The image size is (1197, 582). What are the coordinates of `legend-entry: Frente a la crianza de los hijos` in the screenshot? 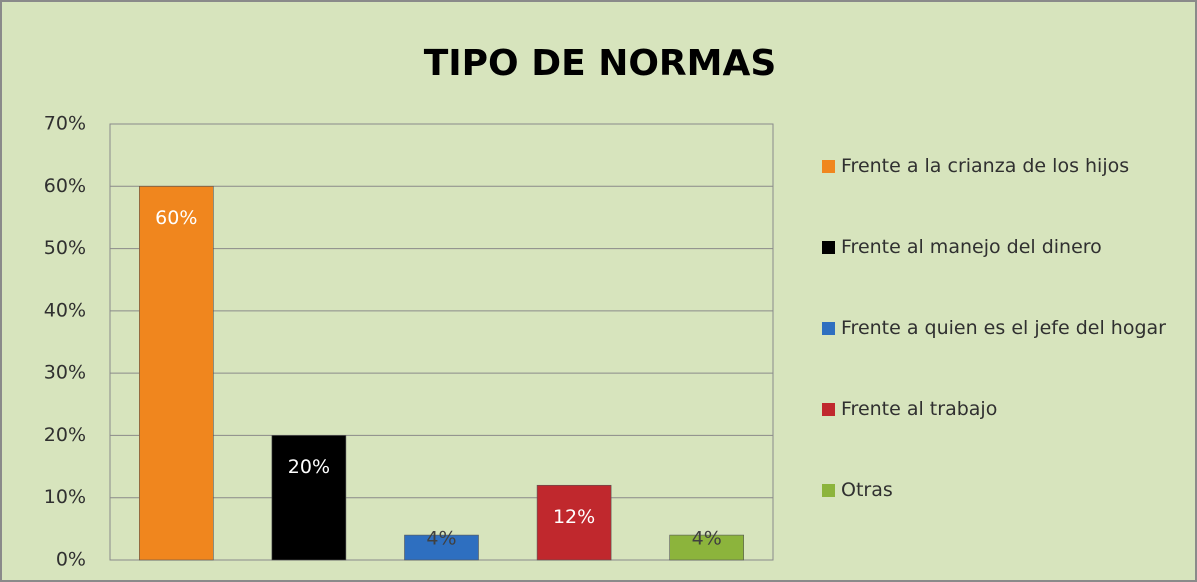 It's located at (997, 166).